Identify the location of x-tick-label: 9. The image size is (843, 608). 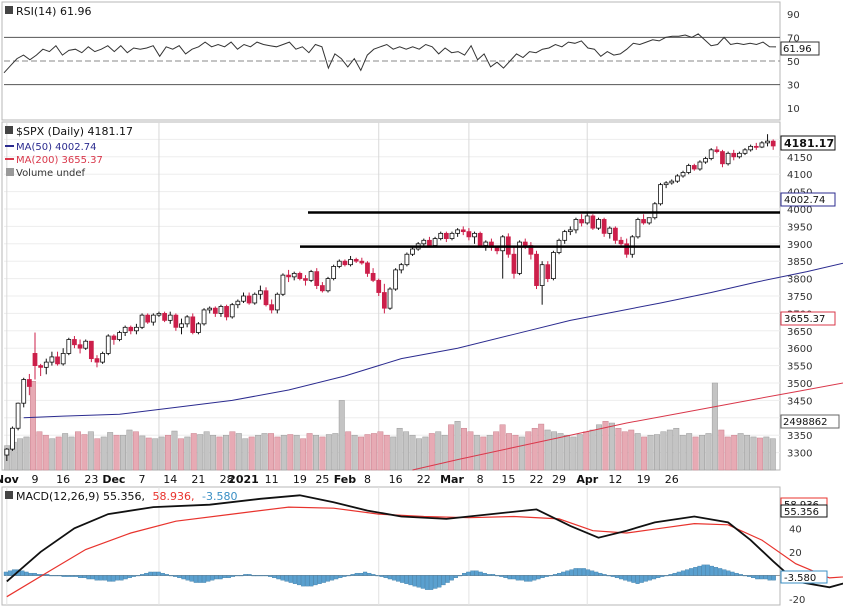
(34, 479).